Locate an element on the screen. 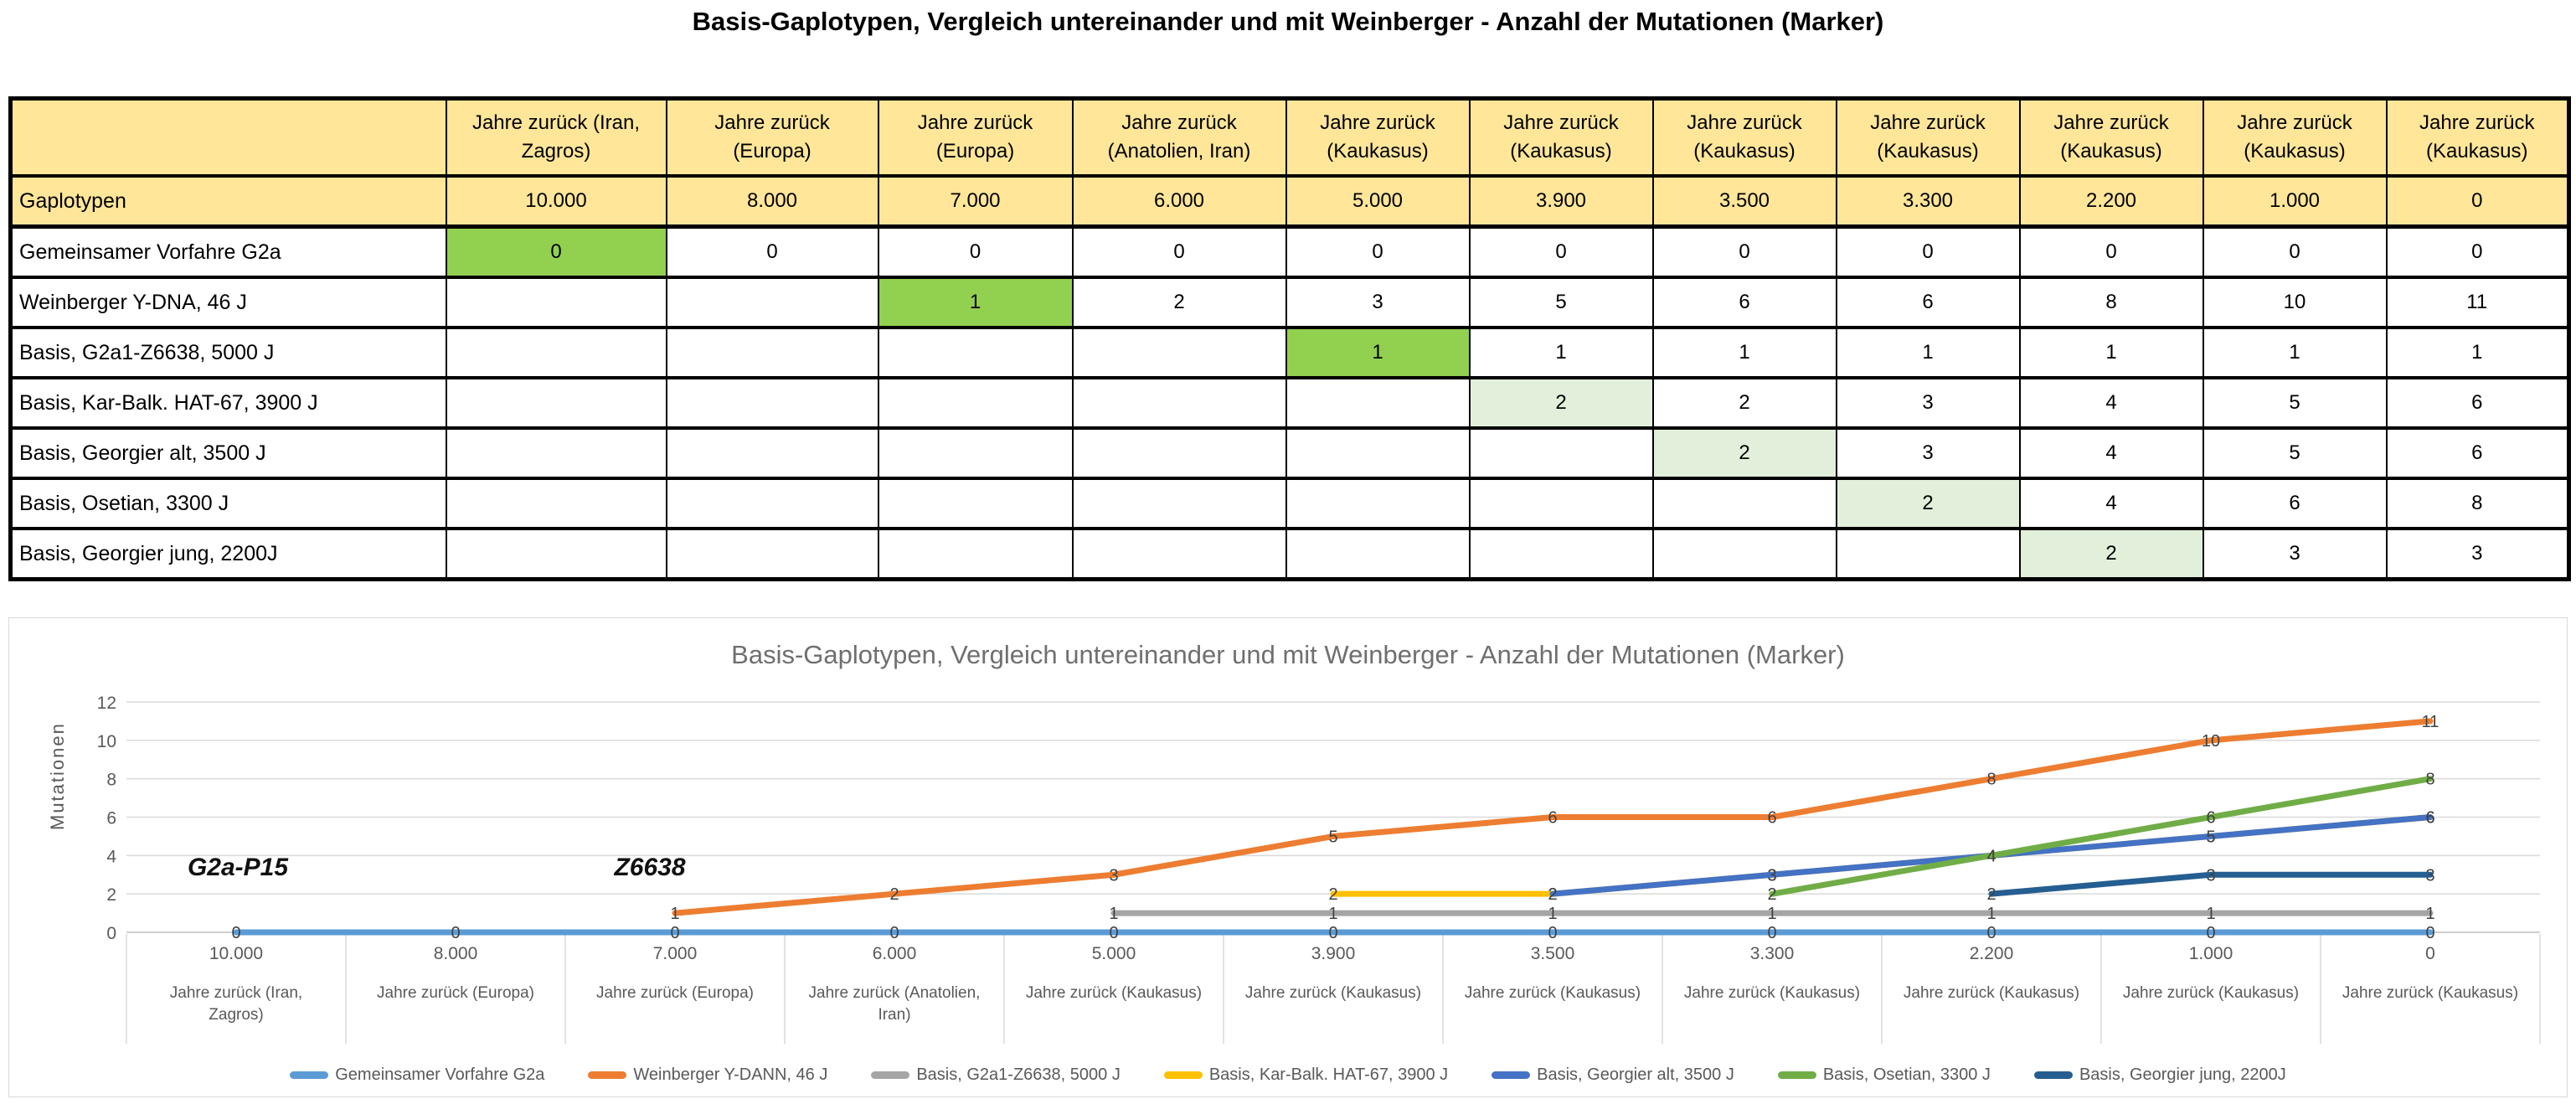 The height and width of the screenshot is (1099, 2576). x-tick-region: Jahre zurück (Anatolien, Iran) is located at coordinates (894, 1004).